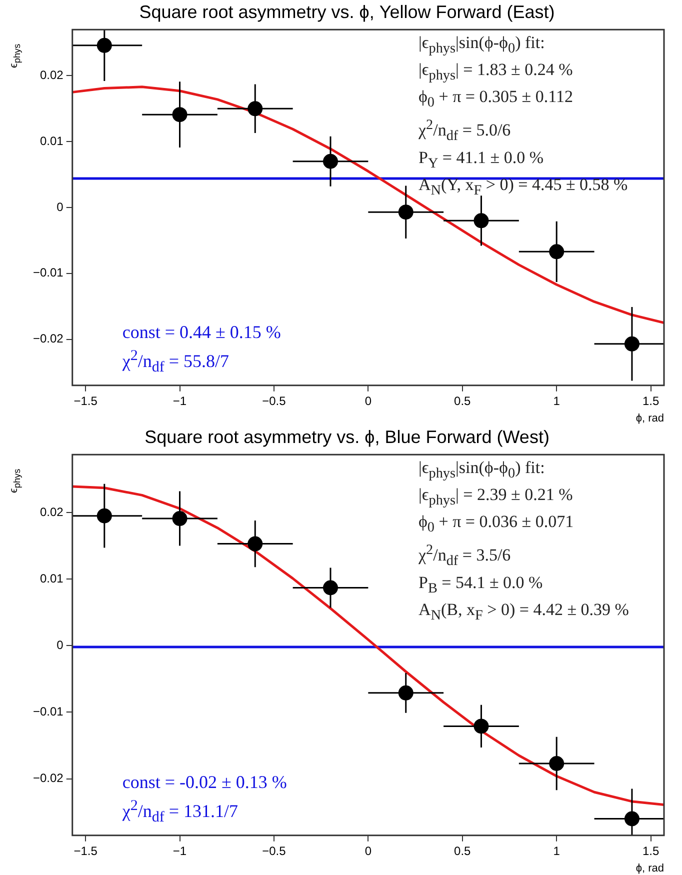 The image size is (682, 875). What do you see at coordinates (465, 555) in the screenshot?
I see `annotation: χ$^{2}$/n$_{df}$ = 3.5/6` at bounding box center [465, 555].